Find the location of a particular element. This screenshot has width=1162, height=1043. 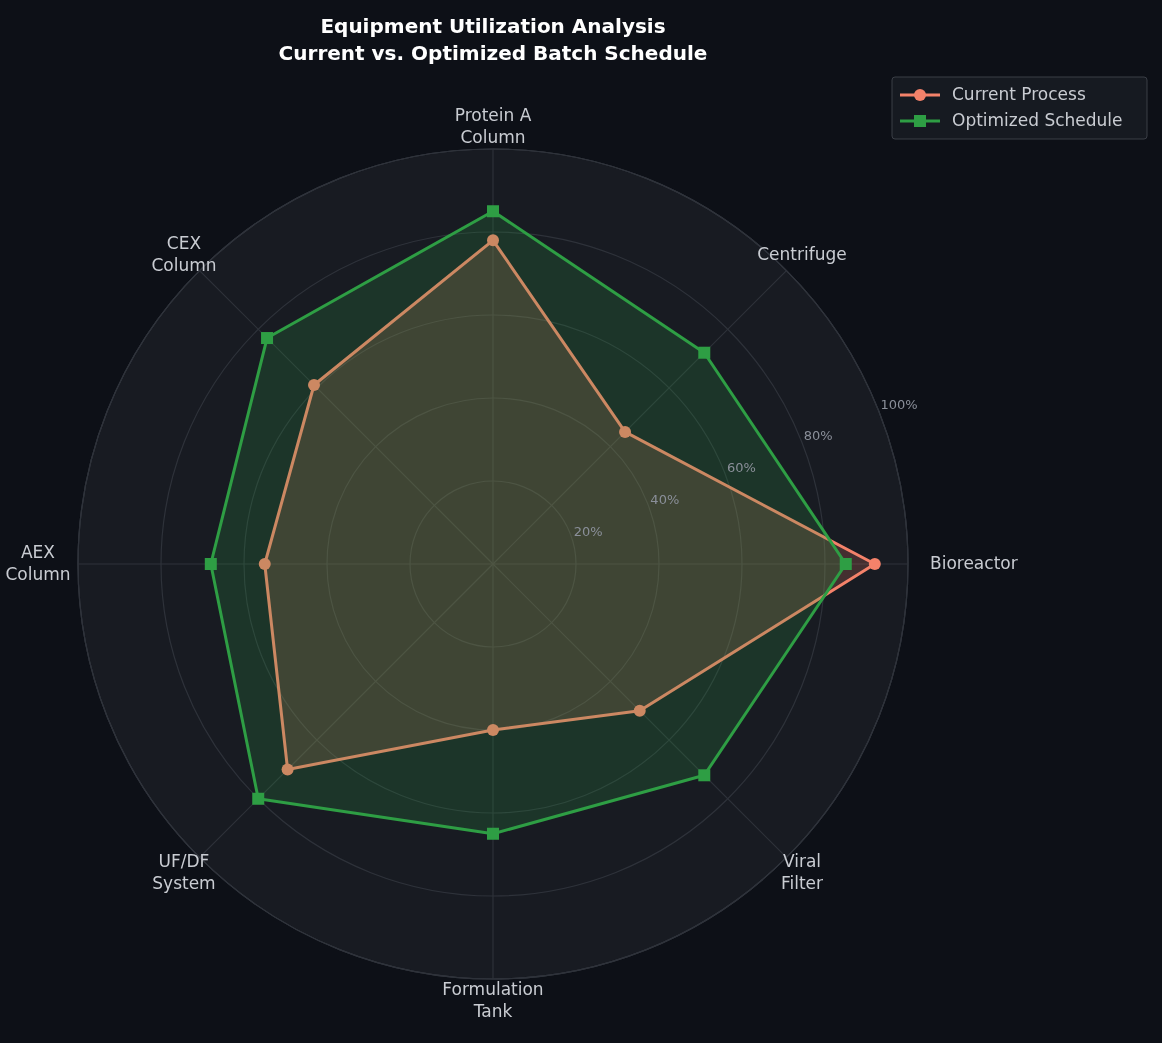

chart-title: Equipment Utilization Analysis Current vs. Optimized Batch Schedule is located at coordinates (493, 39).